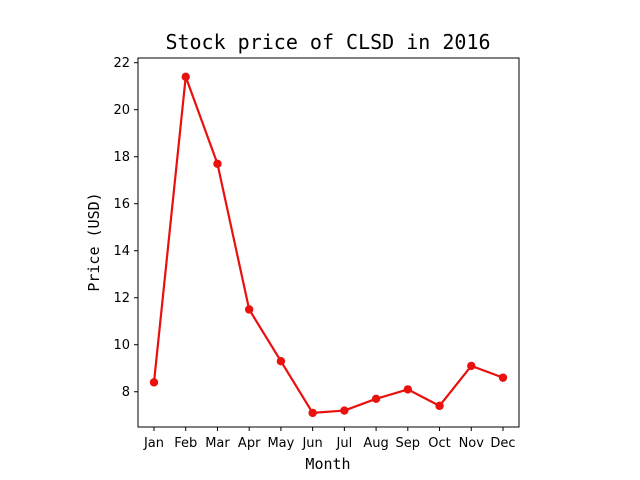  What do you see at coordinates (153, 443) in the screenshot?
I see `x-tick-label: Jan` at bounding box center [153, 443].